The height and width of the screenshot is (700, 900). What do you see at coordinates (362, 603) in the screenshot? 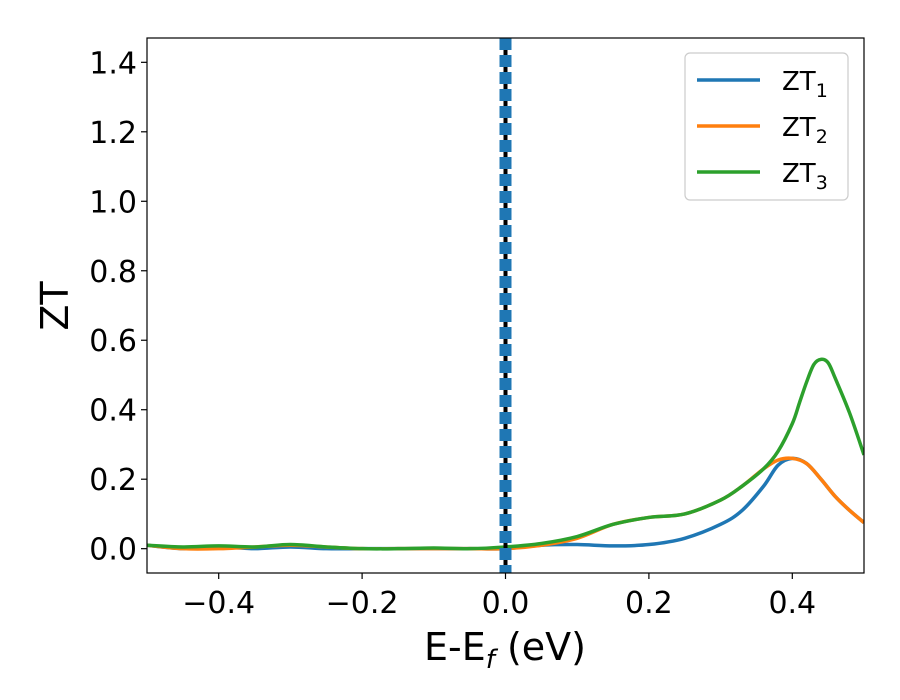
I see `x-tick-label: −0.2` at bounding box center [362, 603].